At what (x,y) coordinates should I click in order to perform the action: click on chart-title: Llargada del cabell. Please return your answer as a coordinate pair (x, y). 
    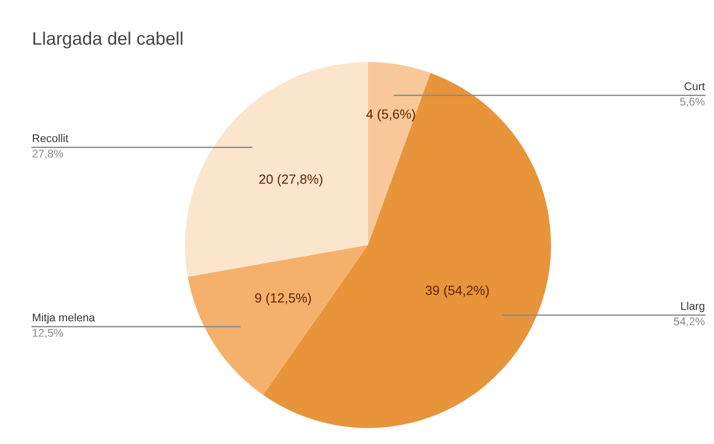
    Looking at the image, I should click on (107, 40).